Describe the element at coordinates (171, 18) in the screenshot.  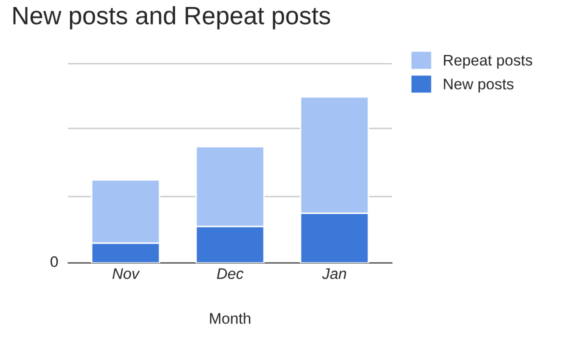
I see `chart-title: New posts and Repeat posts` at that location.